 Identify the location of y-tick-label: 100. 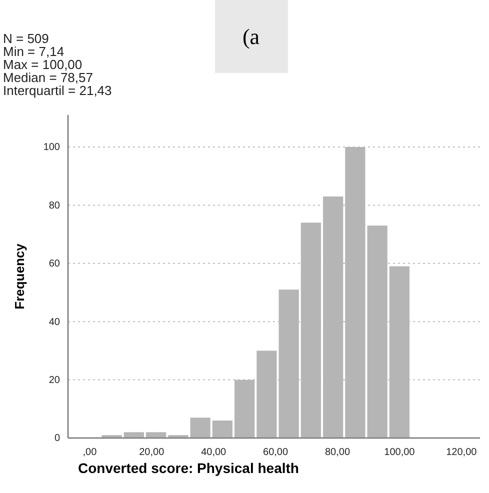
(51, 148).